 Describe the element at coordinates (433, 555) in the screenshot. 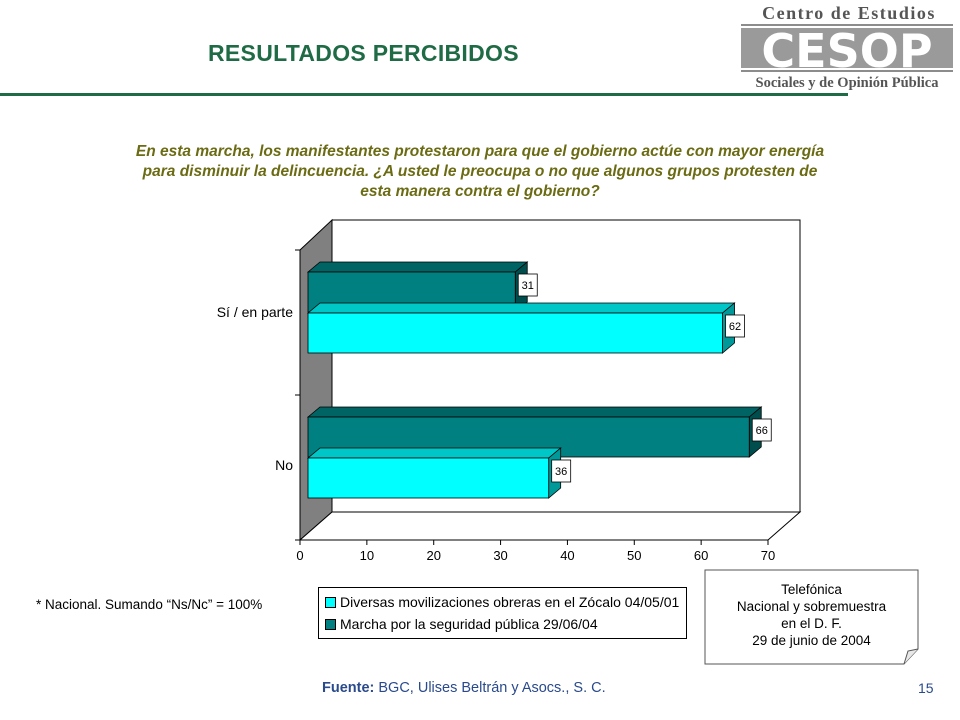

I see `x-tick-label: 20` at that location.